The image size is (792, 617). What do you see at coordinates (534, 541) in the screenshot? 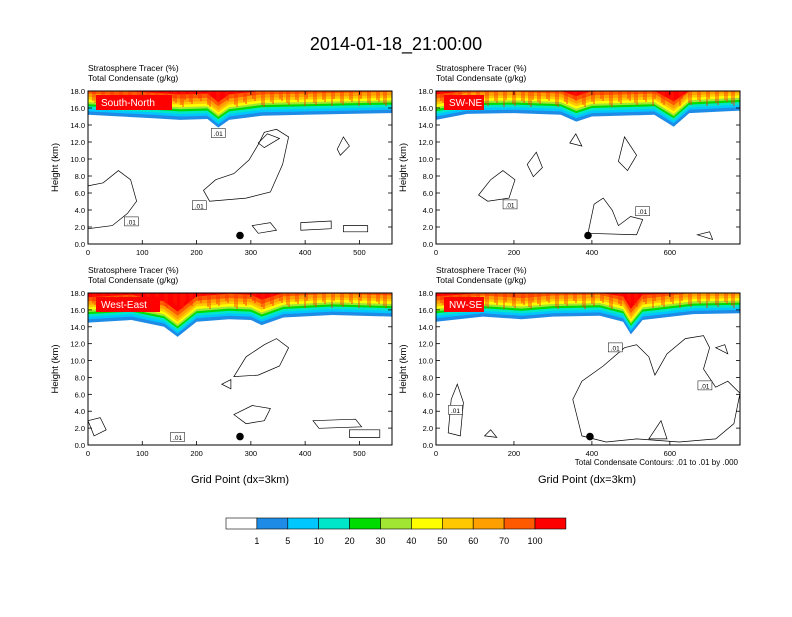
I see `colorbar-label-9: 100` at bounding box center [534, 541].